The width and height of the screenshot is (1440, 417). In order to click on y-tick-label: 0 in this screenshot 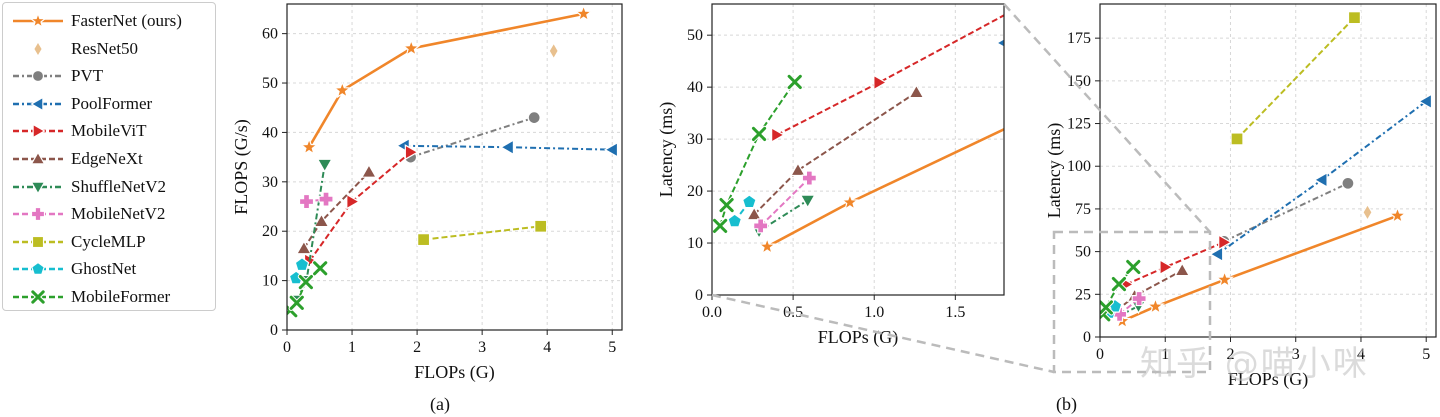, I will do `click(1087, 337)`.